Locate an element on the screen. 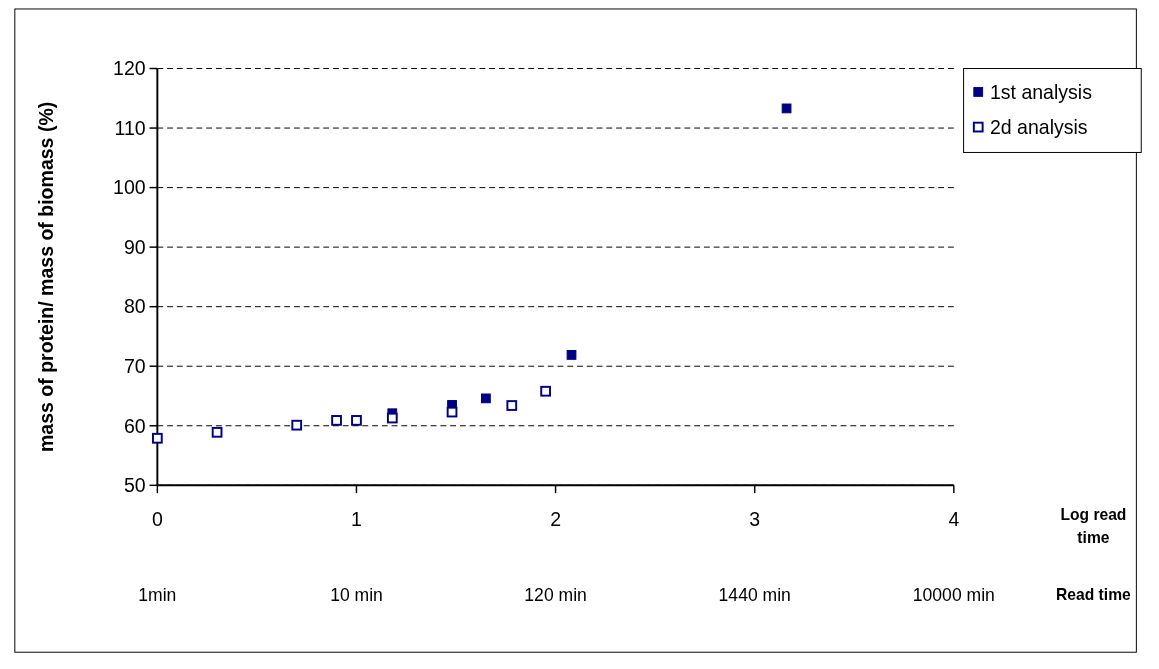  y-tick-label: 110 is located at coordinates (130, 127).